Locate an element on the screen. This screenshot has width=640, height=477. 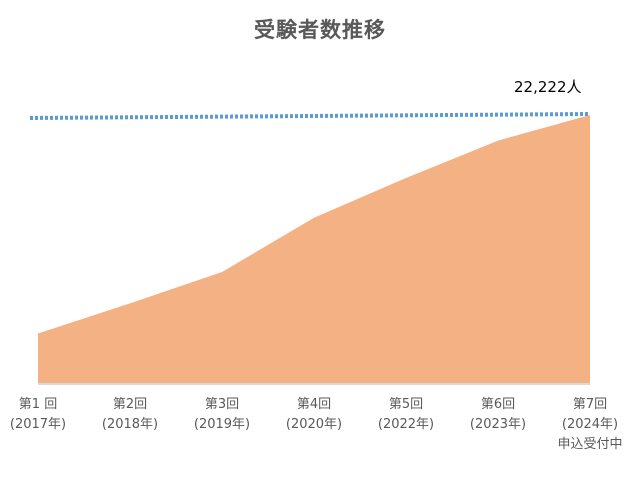
x-tick-label-line1: 第4回 is located at coordinates (314, 404).